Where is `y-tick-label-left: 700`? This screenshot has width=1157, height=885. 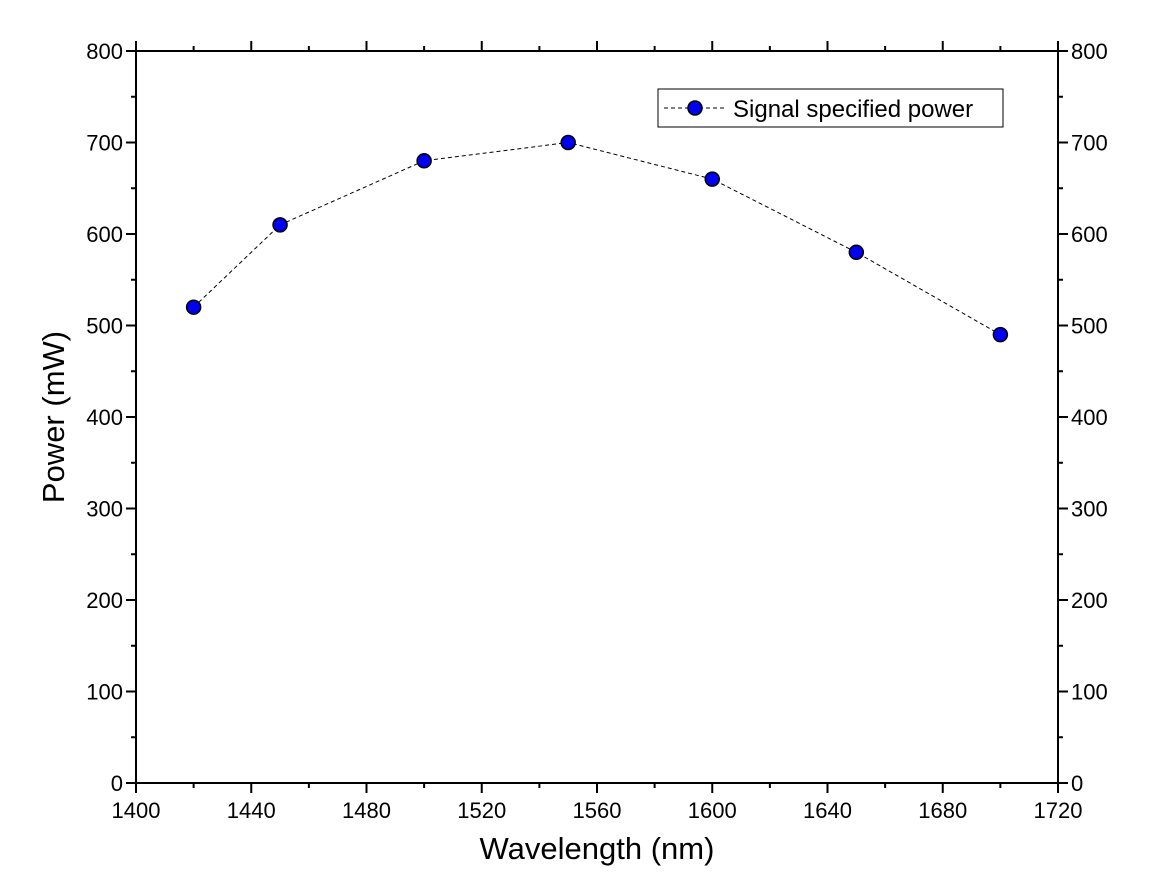 y-tick-label-left: 700 is located at coordinates (104, 143).